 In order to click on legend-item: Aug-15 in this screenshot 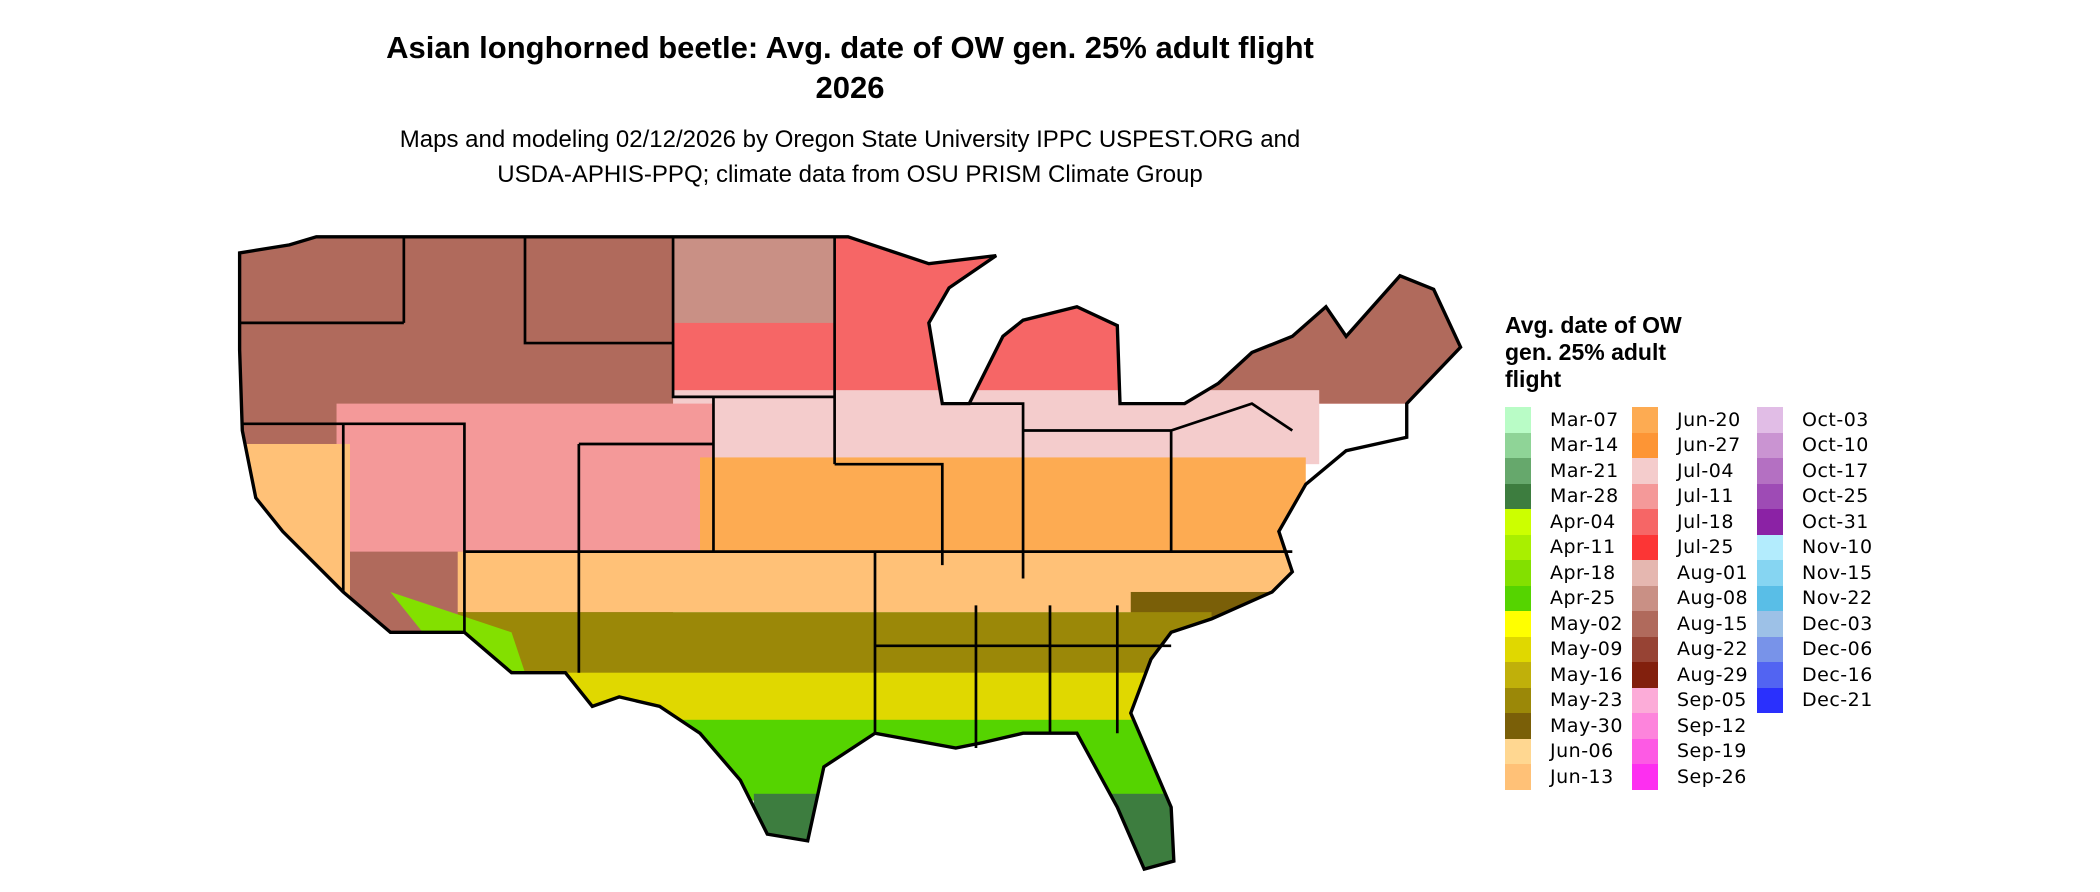, I will do `click(1690, 624)`.